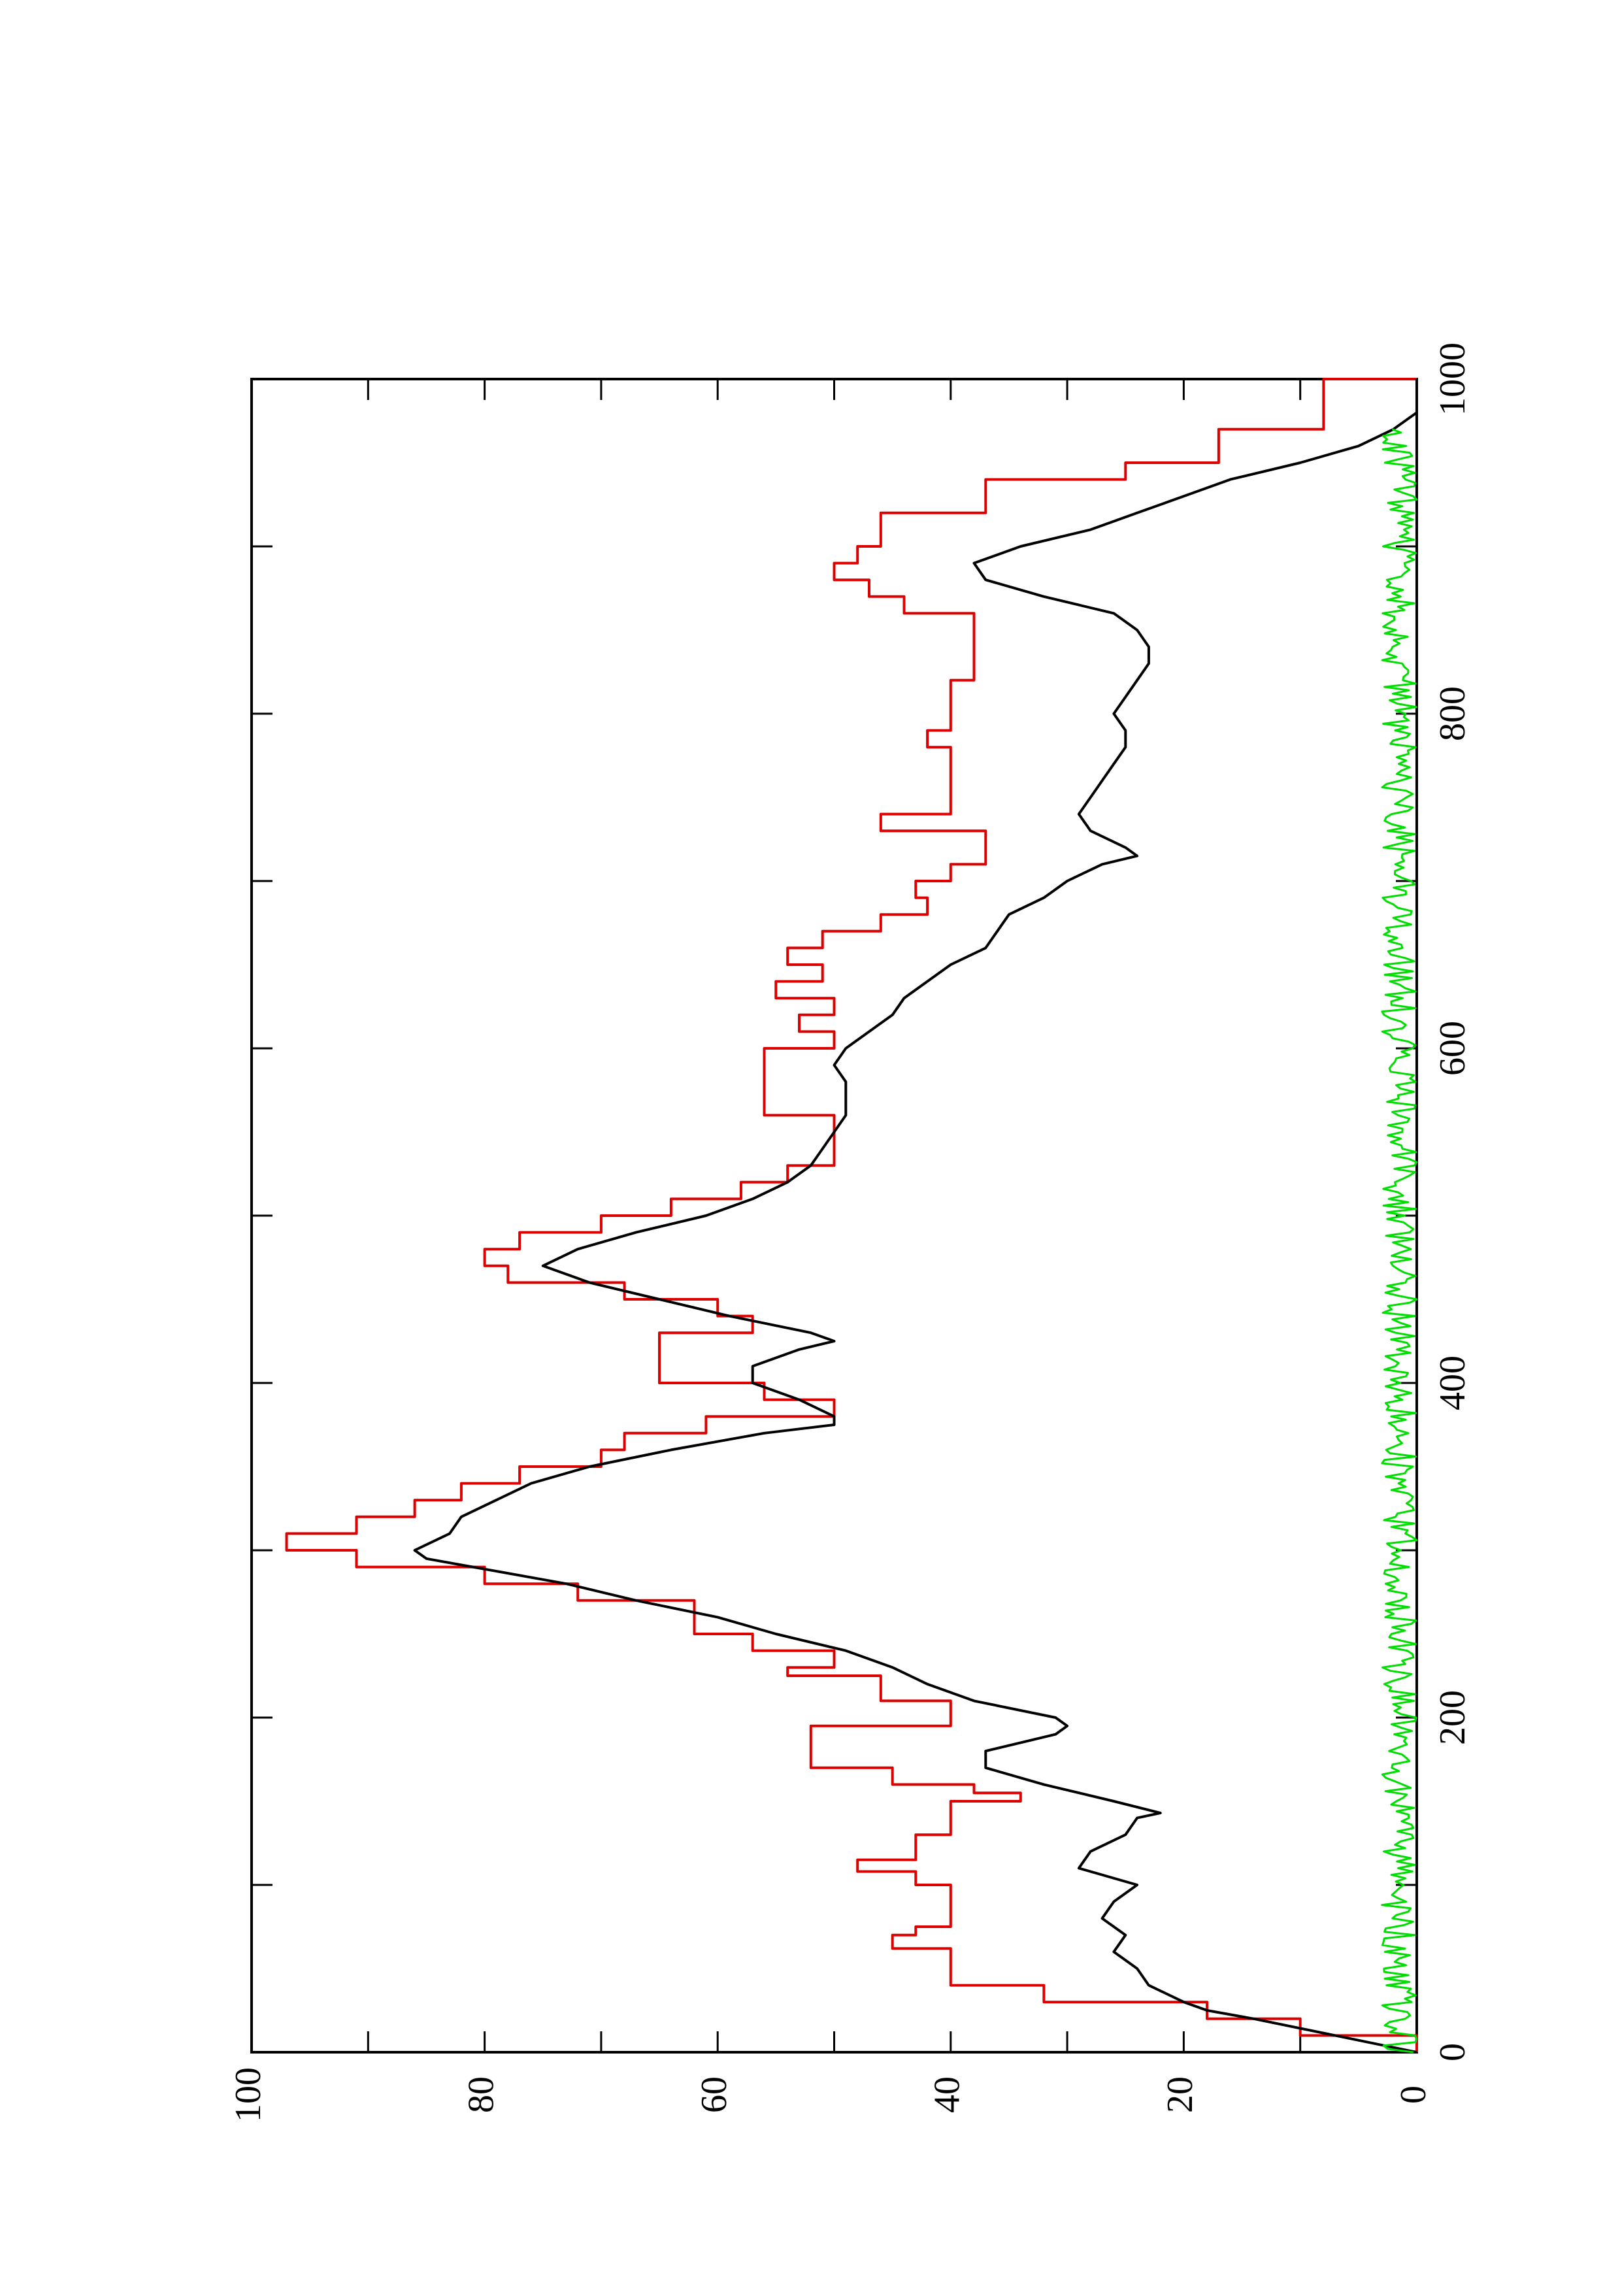  Describe the element at coordinates (1452, 2052) in the screenshot. I see `x-tick-label: 0` at that location.